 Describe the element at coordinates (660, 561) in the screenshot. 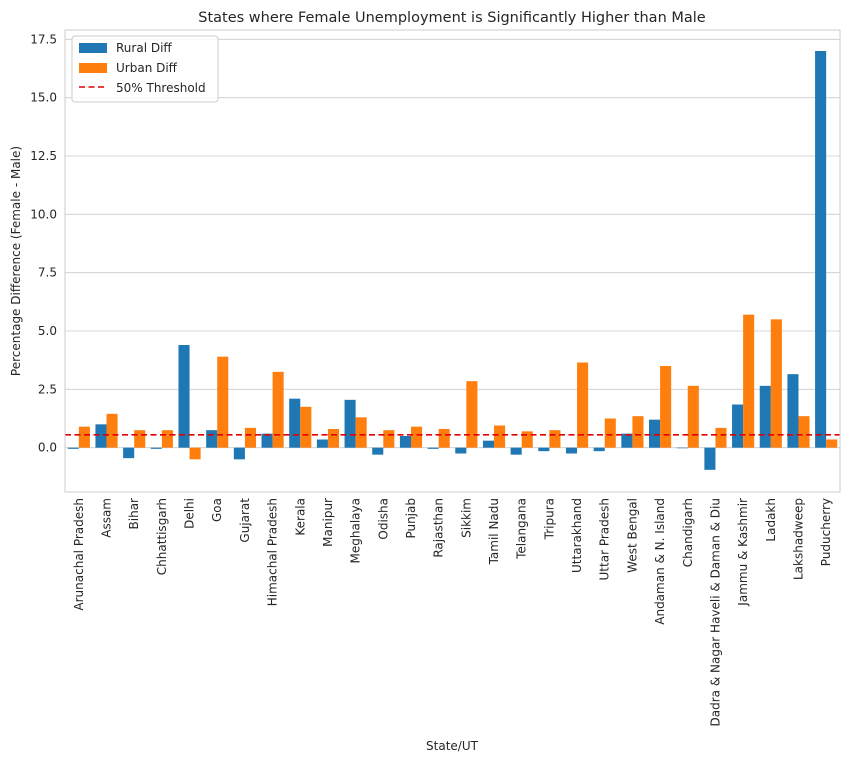

I see `x-tick-label: Andaman & N. Island` at that location.